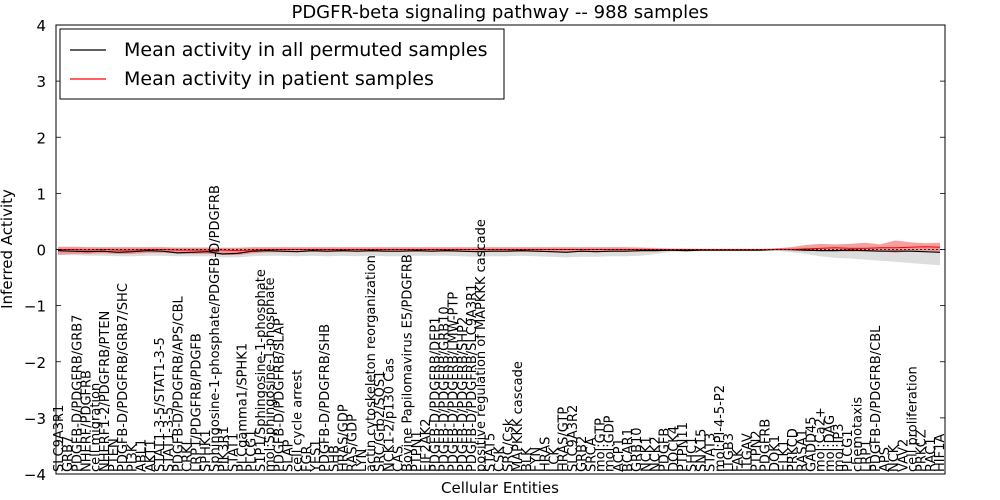 This screenshot has width=1000, height=500. I want to click on x-tick-label: SLAP, so click(288, 455).